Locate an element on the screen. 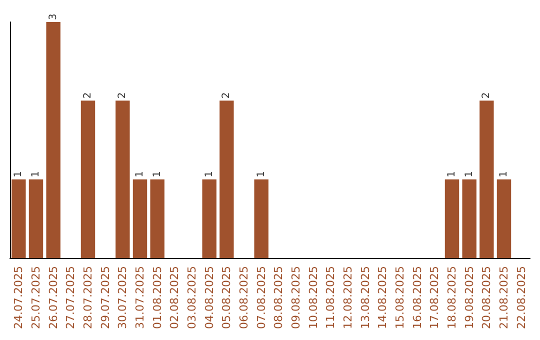  x-tick-label: 26.07.2025 is located at coordinates (53, 298).